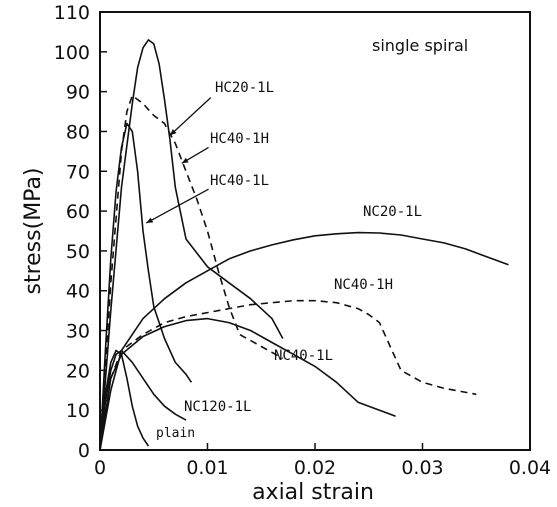 Image resolution: width=557 pixels, height=507 pixels. What do you see at coordinates (422, 468) in the screenshot?
I see `x-tick-label: 0.03` at bounding box center [422, 468].